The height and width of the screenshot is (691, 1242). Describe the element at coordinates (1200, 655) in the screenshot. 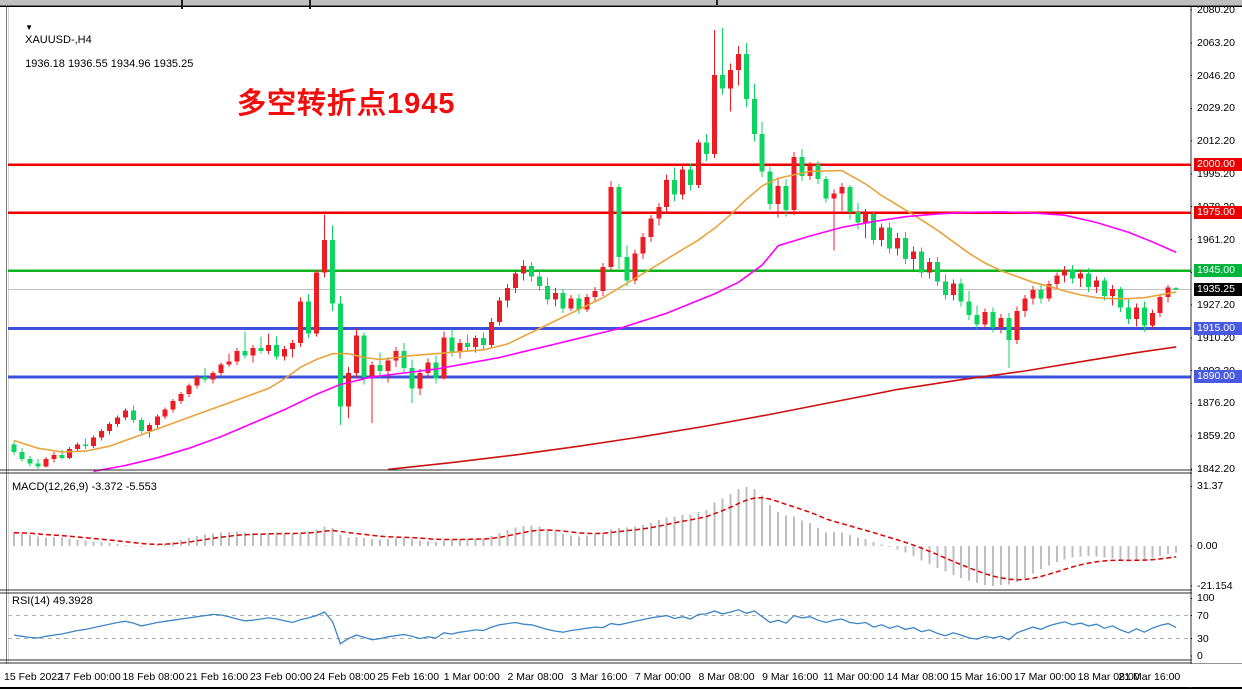

I see `rsi-axis-tick-label: 0` at that location.